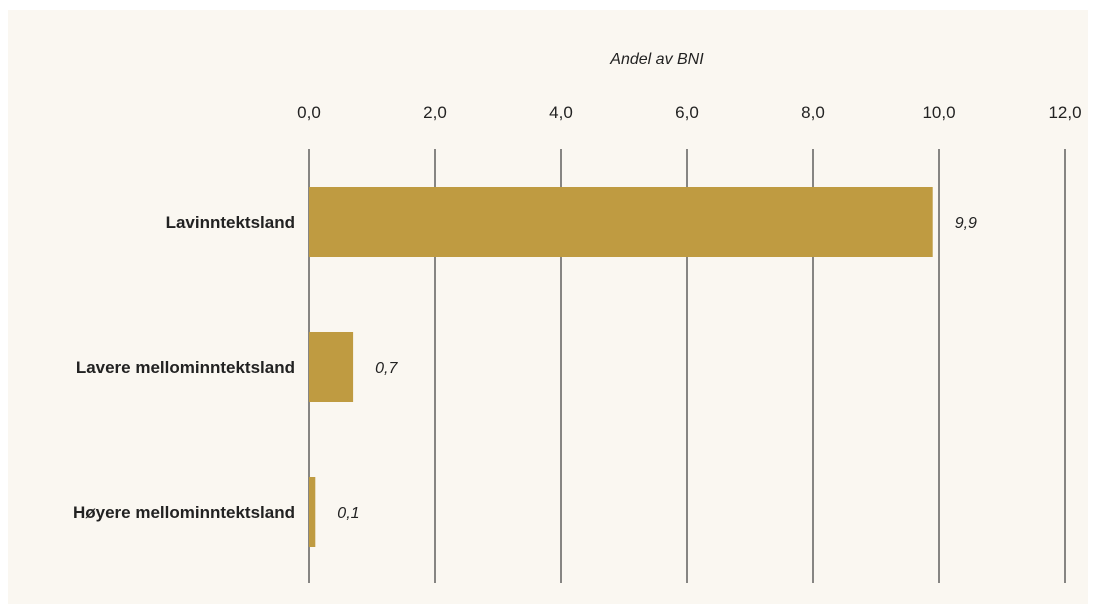 This screenshot has height=608, width=1094. I want to click on category-label: Lavere mellominntektsland, so click(185, 367).